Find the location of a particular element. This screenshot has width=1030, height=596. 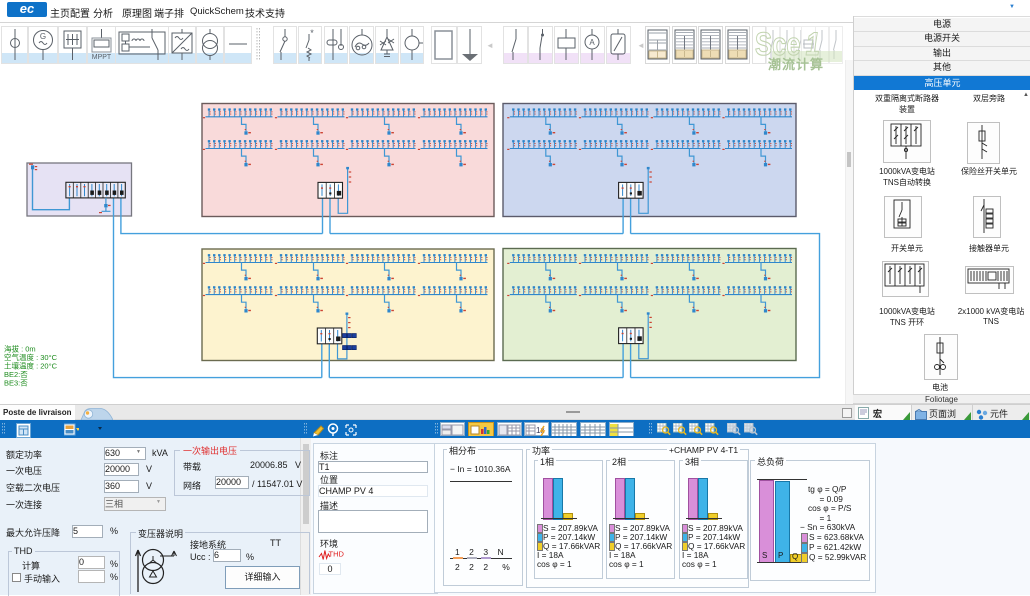

svg-text: BE2:否 is located at coordinates (16, 374).